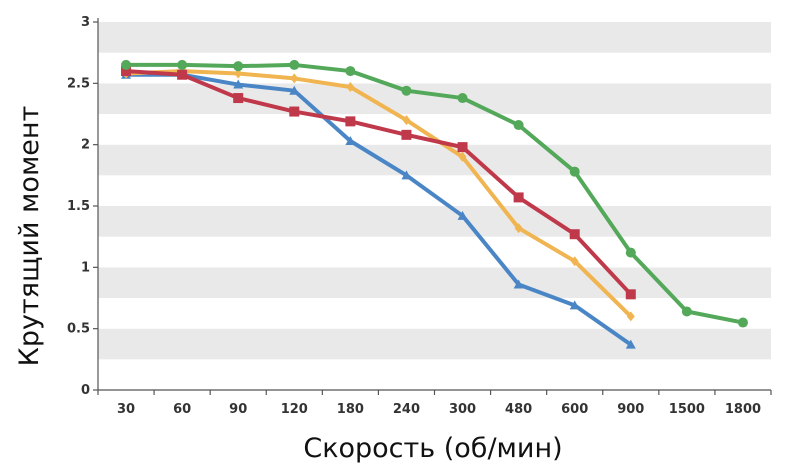 The image size is (787, 473). I want to click on x-tick-label: 300, so click(462, 409).